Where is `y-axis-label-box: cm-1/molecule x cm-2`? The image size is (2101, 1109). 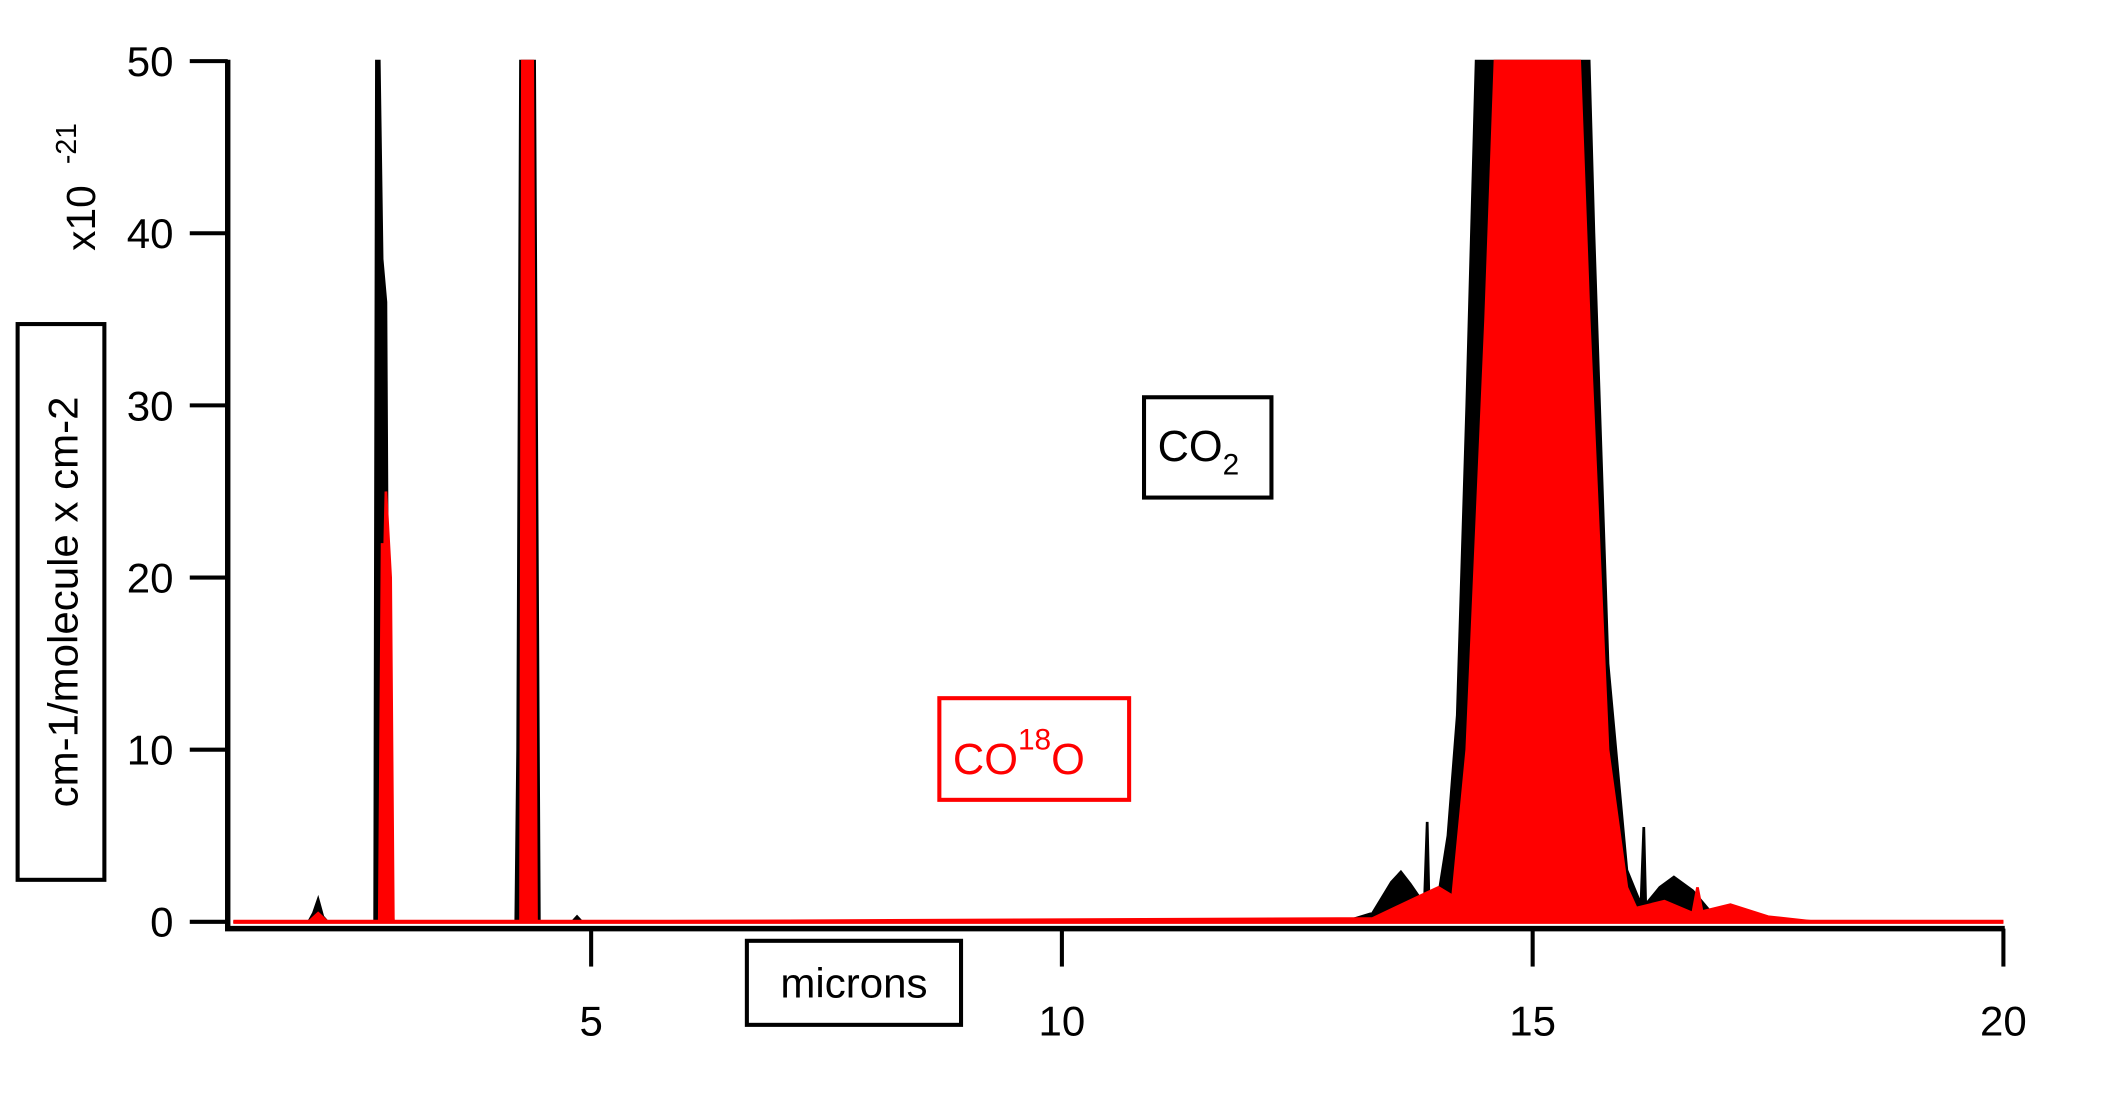 y-axis-label-box: cm-1/molecule x cm-2 is located at coordinates (61, 602).